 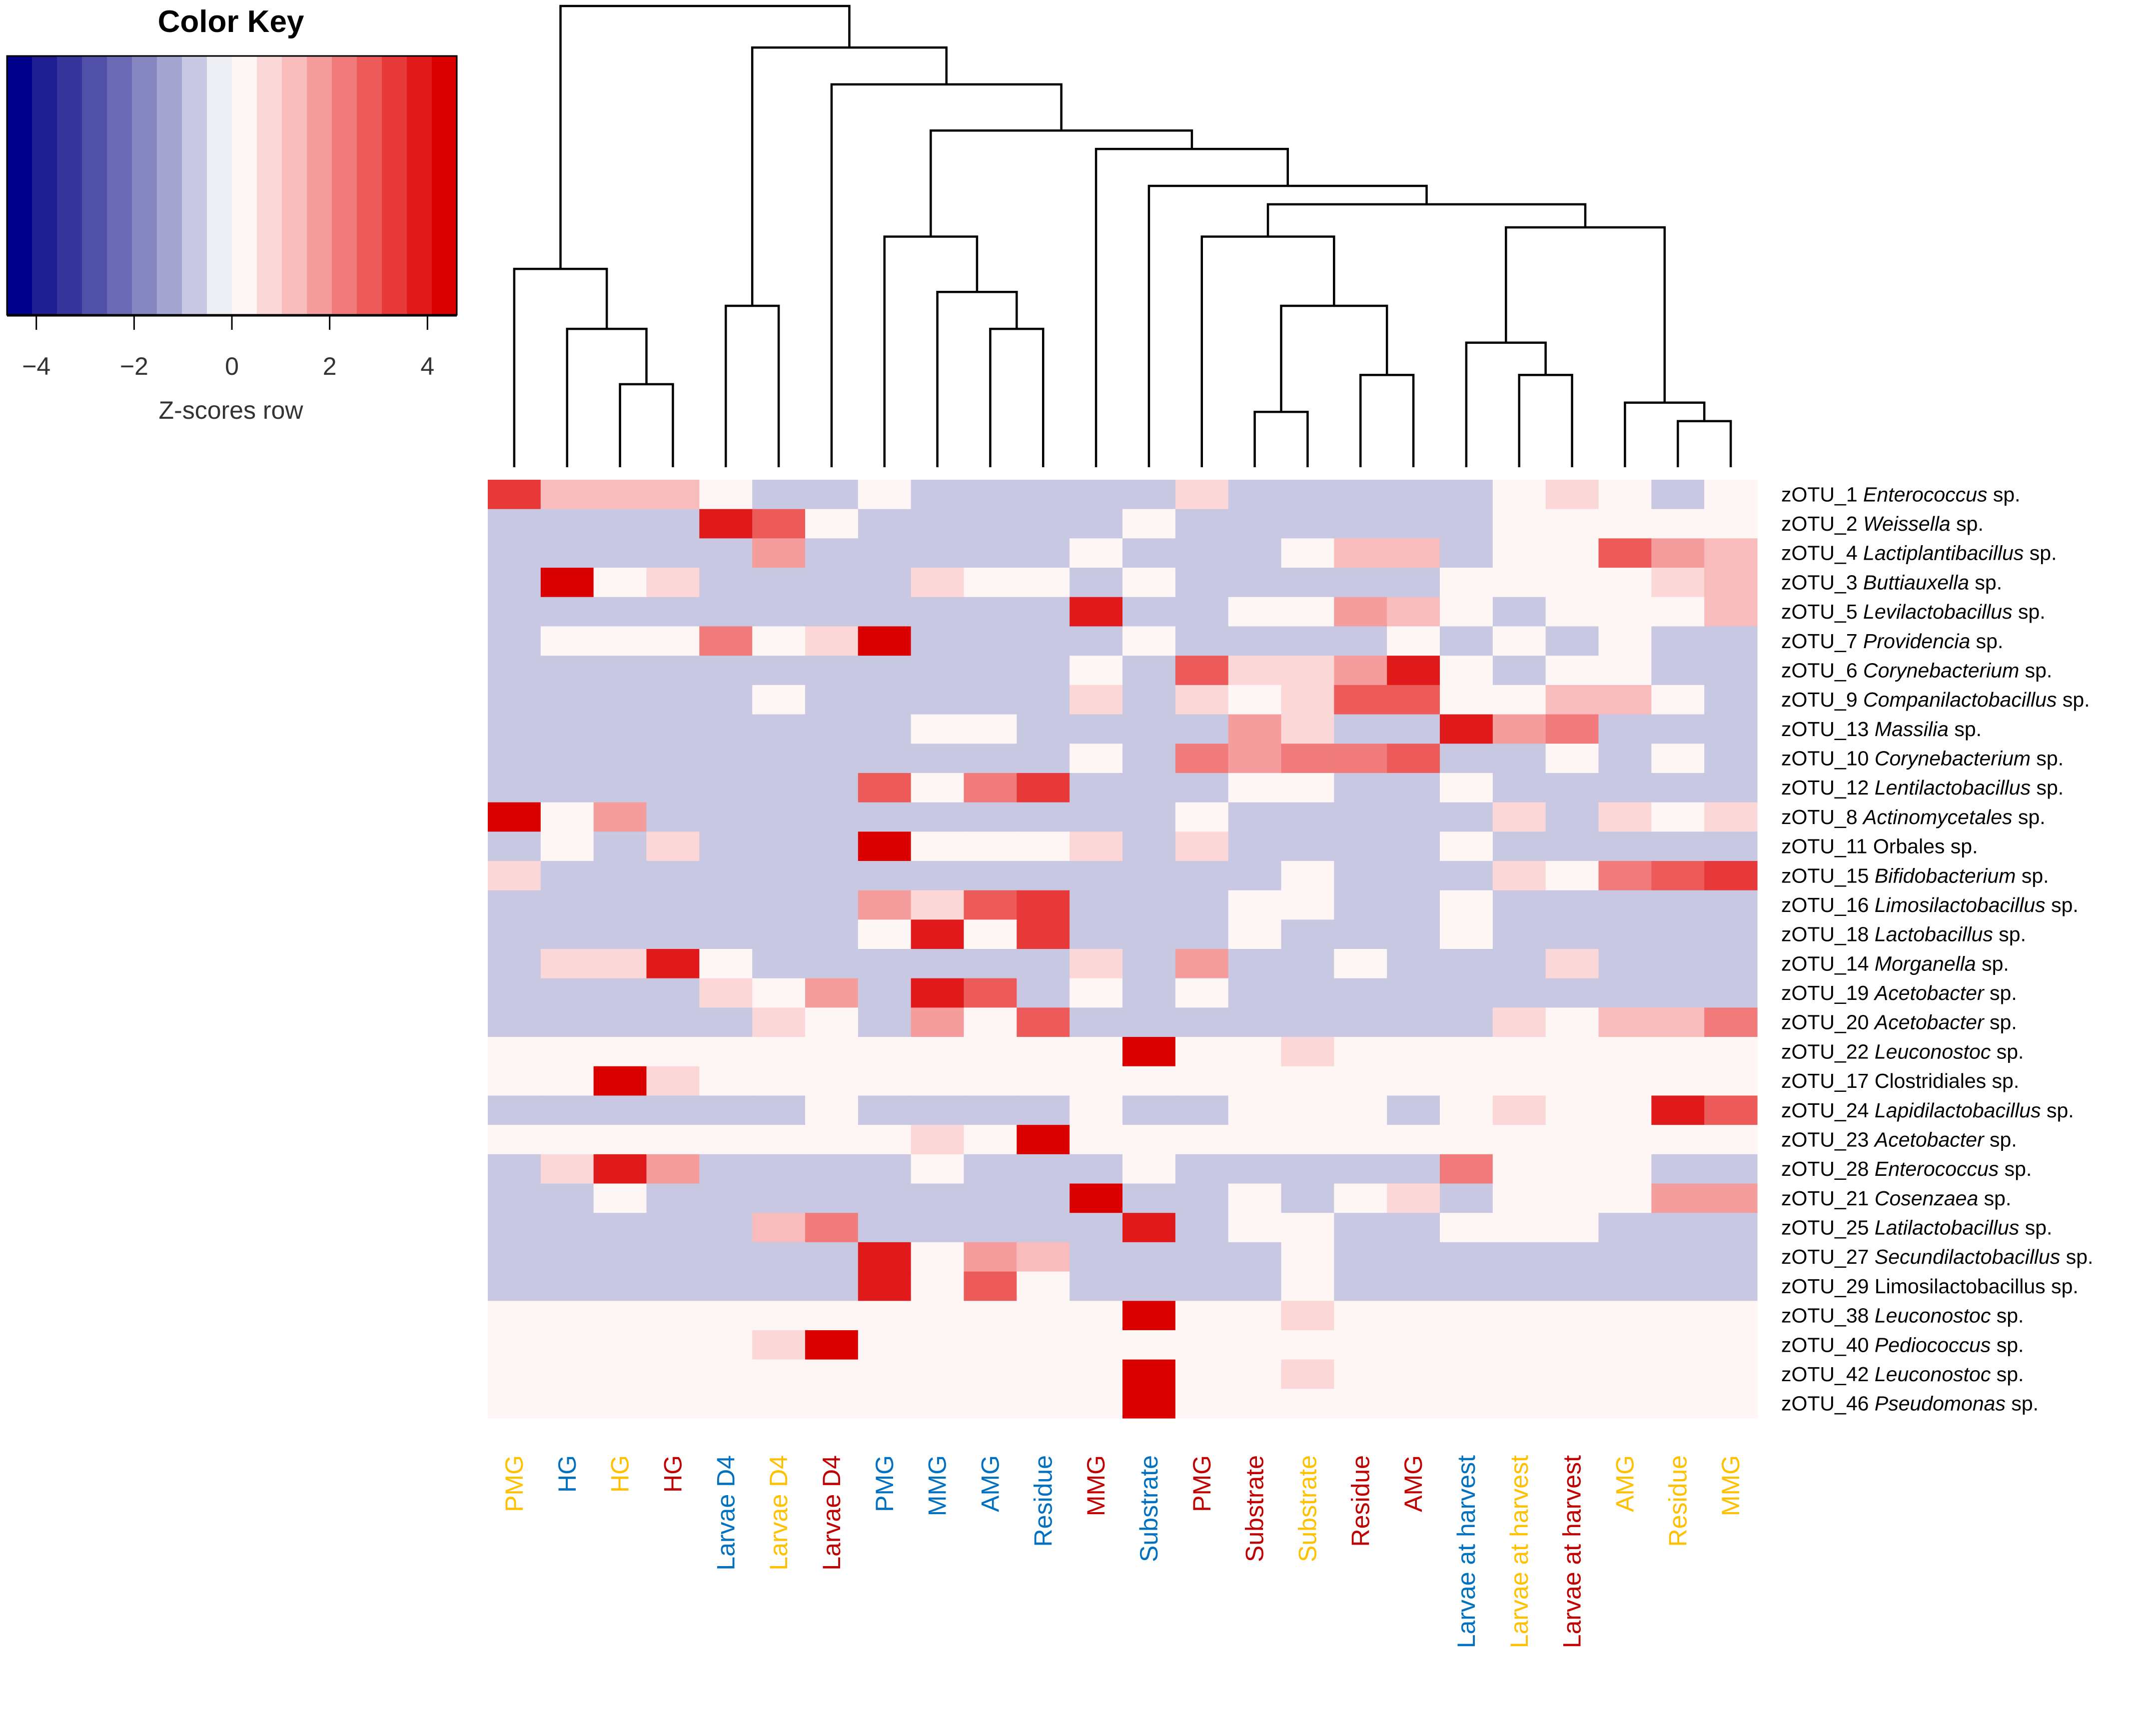 What do you see at coordinates (1903, 935) in the screenshot?
I see `row-label: zOTU_18 Lactobacillus sp.` at bounding box center [1903, 935].